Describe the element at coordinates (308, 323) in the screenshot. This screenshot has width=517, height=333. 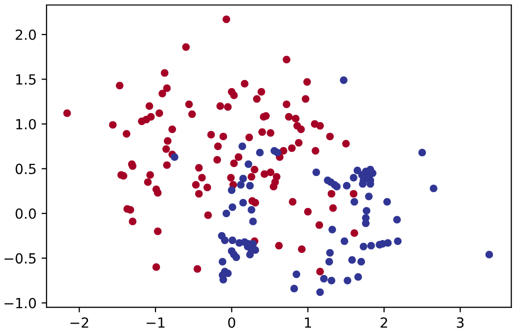
I see `x-tick-label: 1` at that location.